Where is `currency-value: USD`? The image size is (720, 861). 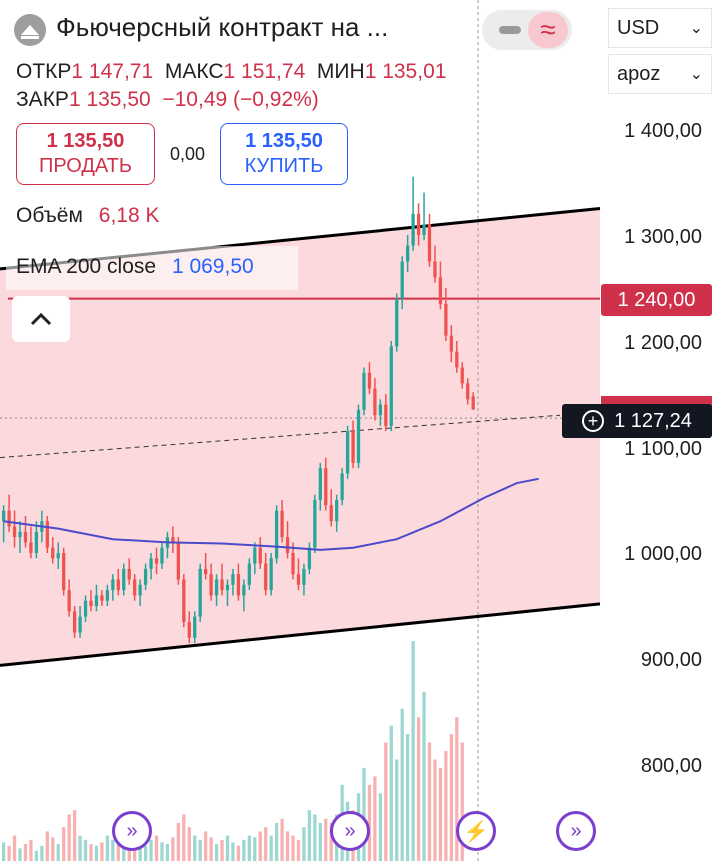 currency-value: USD is located at coordinates (638, 27).